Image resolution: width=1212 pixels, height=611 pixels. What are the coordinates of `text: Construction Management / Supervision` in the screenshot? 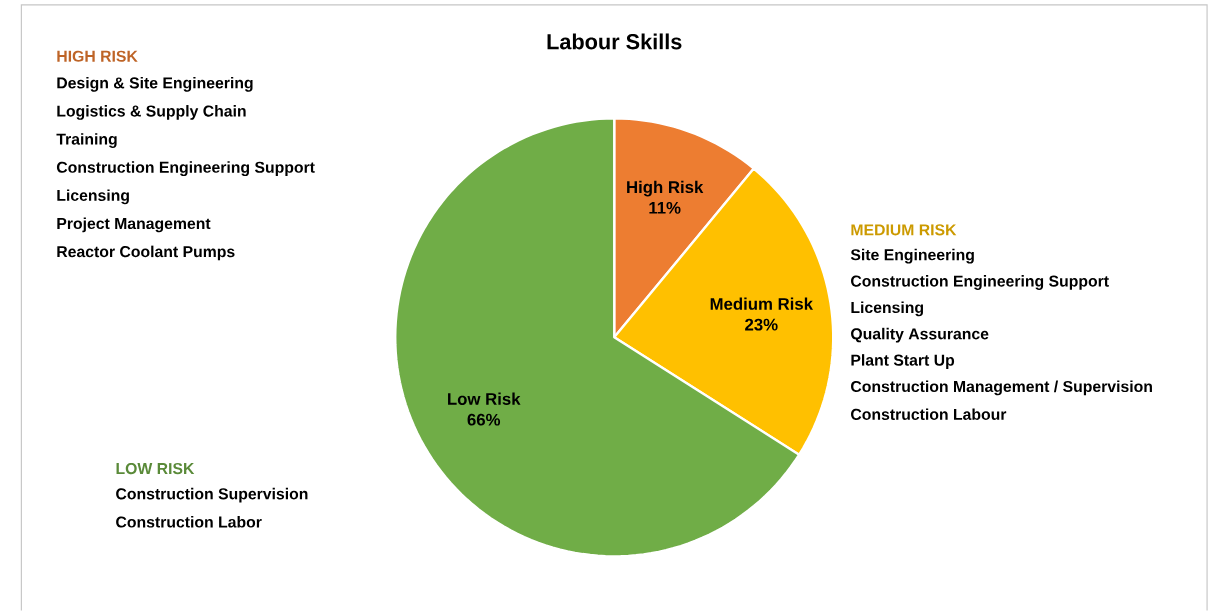 It's located at (1001, 388).